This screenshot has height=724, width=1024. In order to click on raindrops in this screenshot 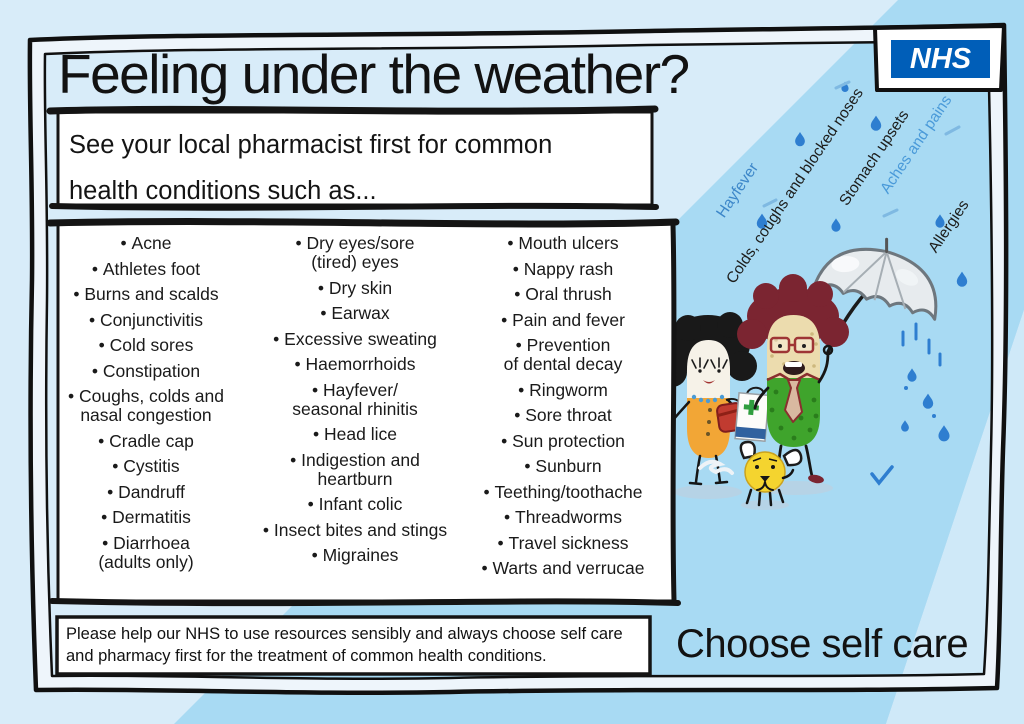, I will do `click(862, 283)`.